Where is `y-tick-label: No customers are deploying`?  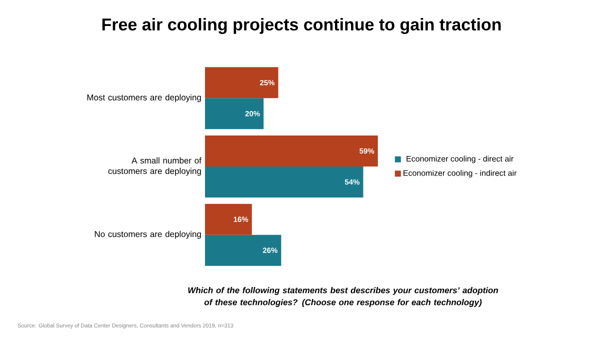
y-tick-label: No customers are deploying is located at coordinates (147, 234).